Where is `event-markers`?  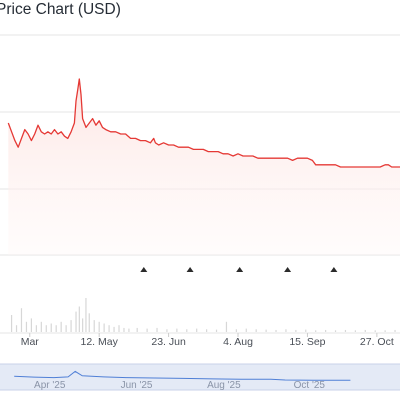
event-markers is located at coordinates (239, 269).